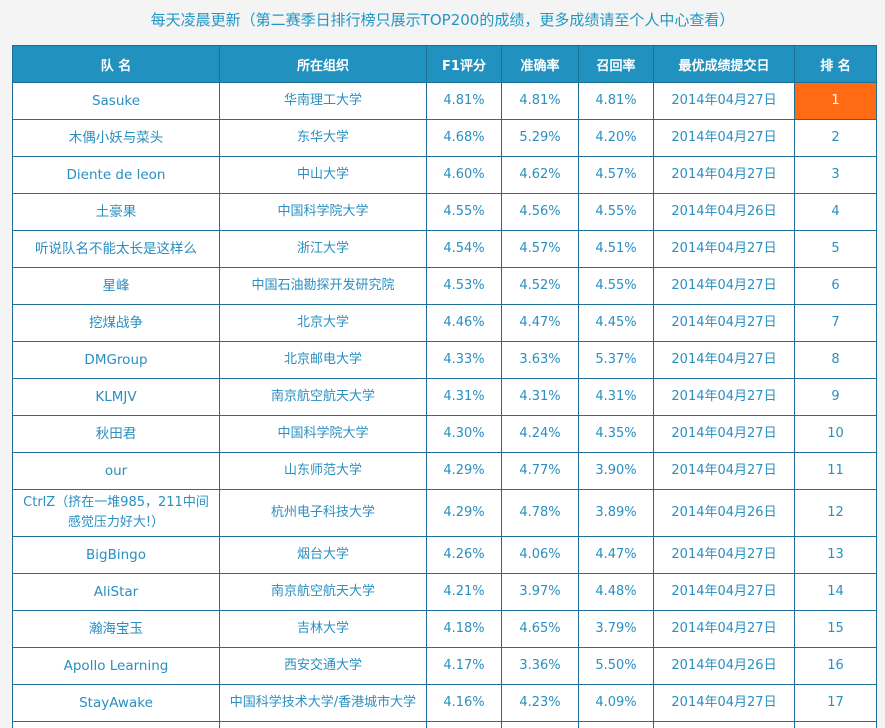  I want to click on rank-value: 8, so click(835, 360).